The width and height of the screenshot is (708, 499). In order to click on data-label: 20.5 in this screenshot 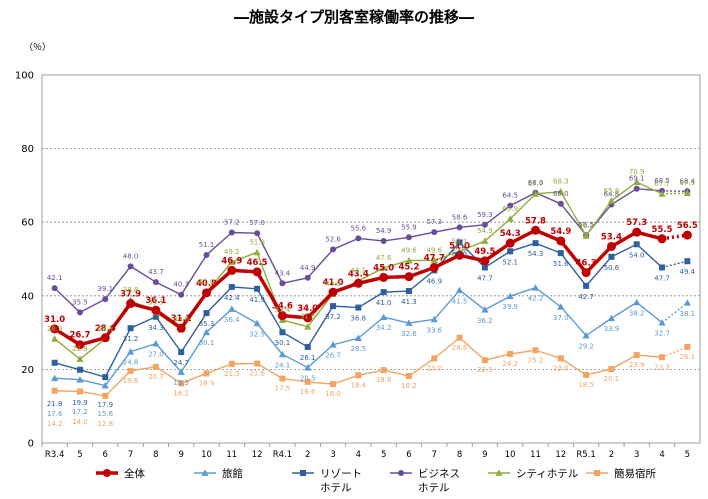, I will do `click(308, 379)`.